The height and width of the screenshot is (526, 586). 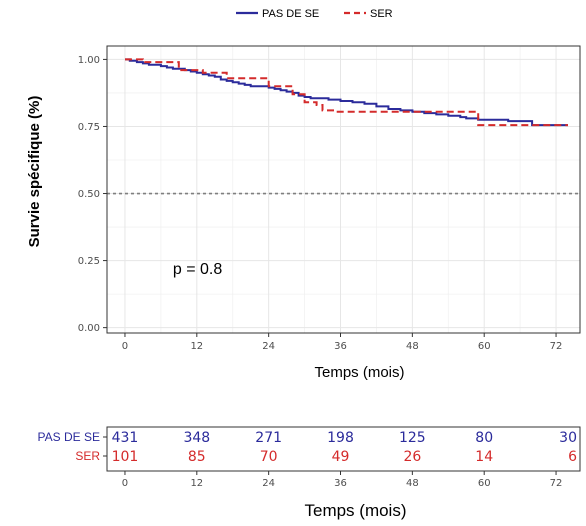 I want to click on y-tick-label: 0.25, so click(x=89, y=261).